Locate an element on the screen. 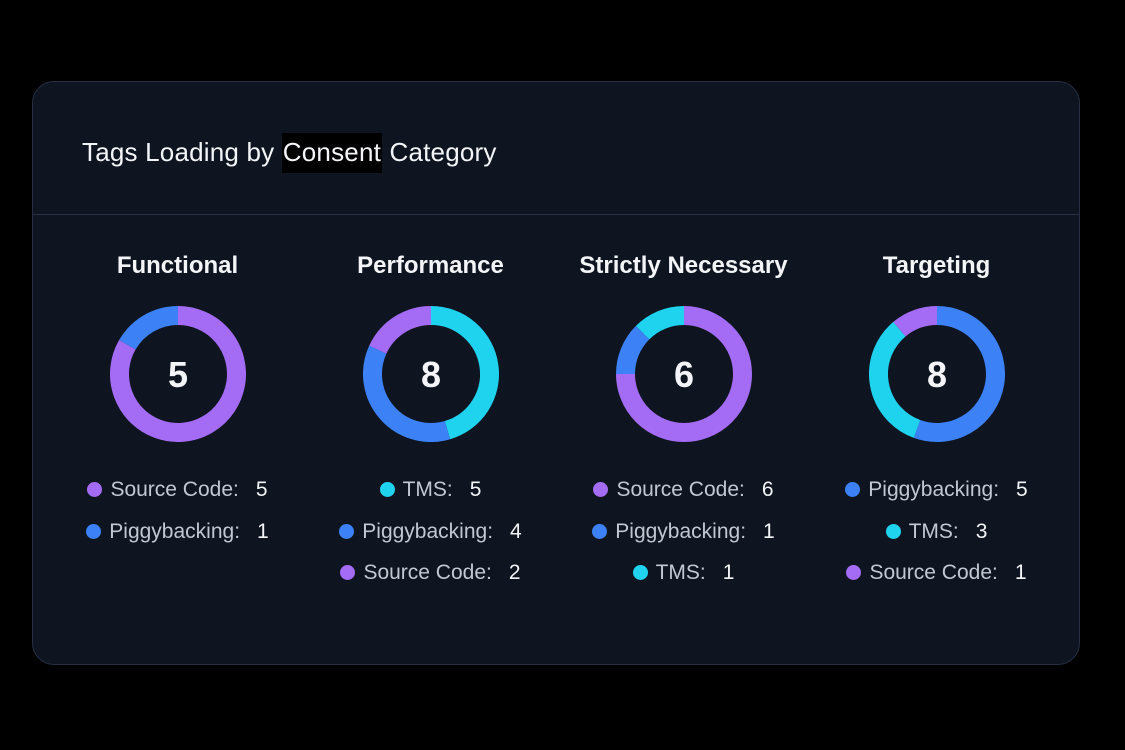 The width and height of the screenshot is (1125, 750). legend-item-source-code: Source Code: 6 is located at coordinates (683, 499).